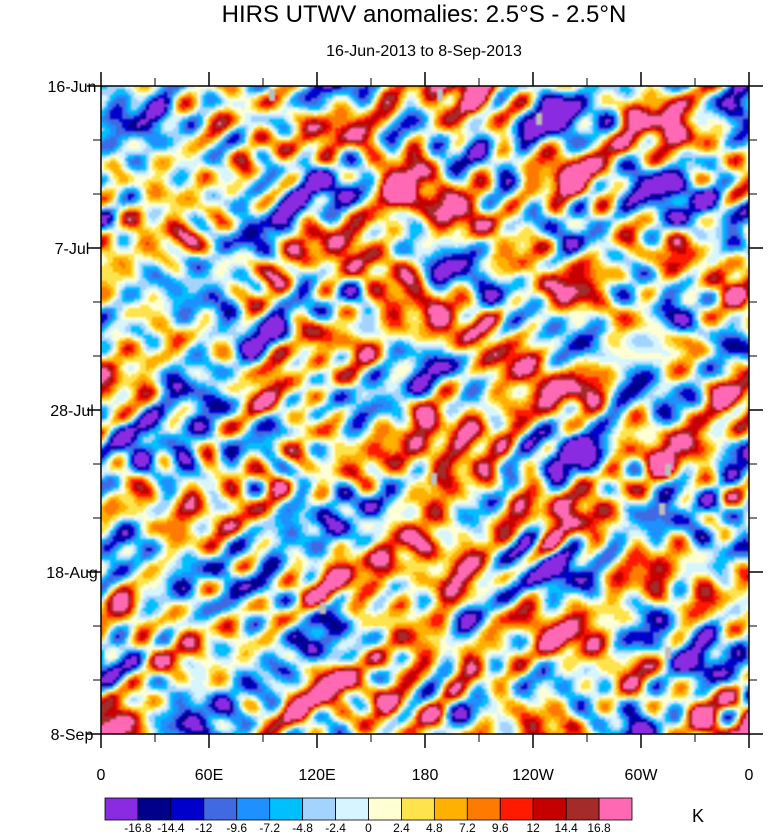  Describe the element at coordinates (72, 735) in the screenshot. I see `y-tick-label: 8-Sep` at that location.